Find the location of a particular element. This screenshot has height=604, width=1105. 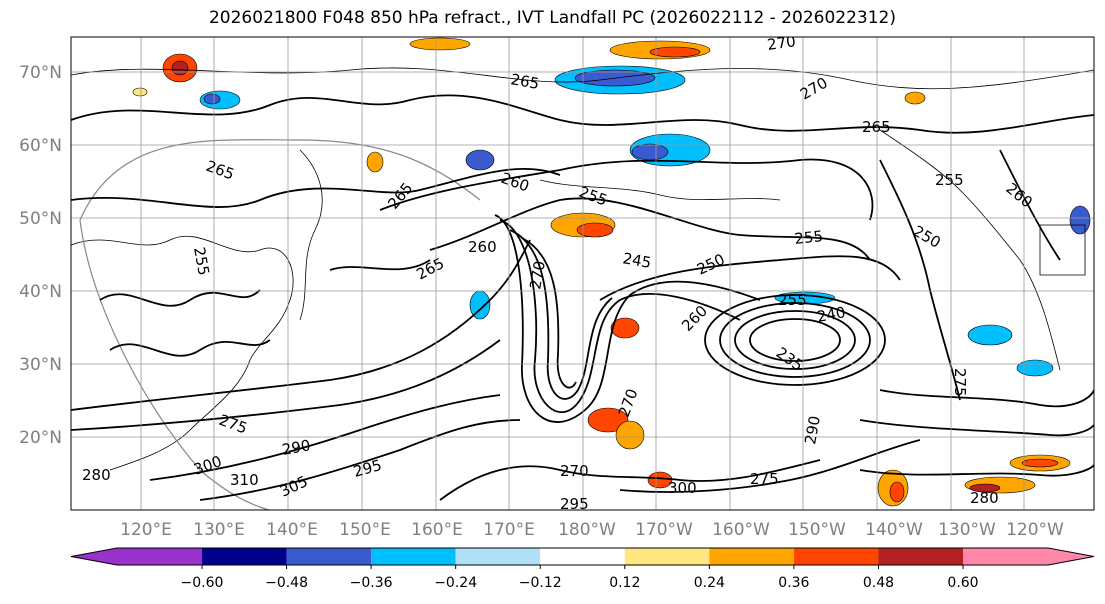

contour-label: 270 is located at coordinates (537, 274).